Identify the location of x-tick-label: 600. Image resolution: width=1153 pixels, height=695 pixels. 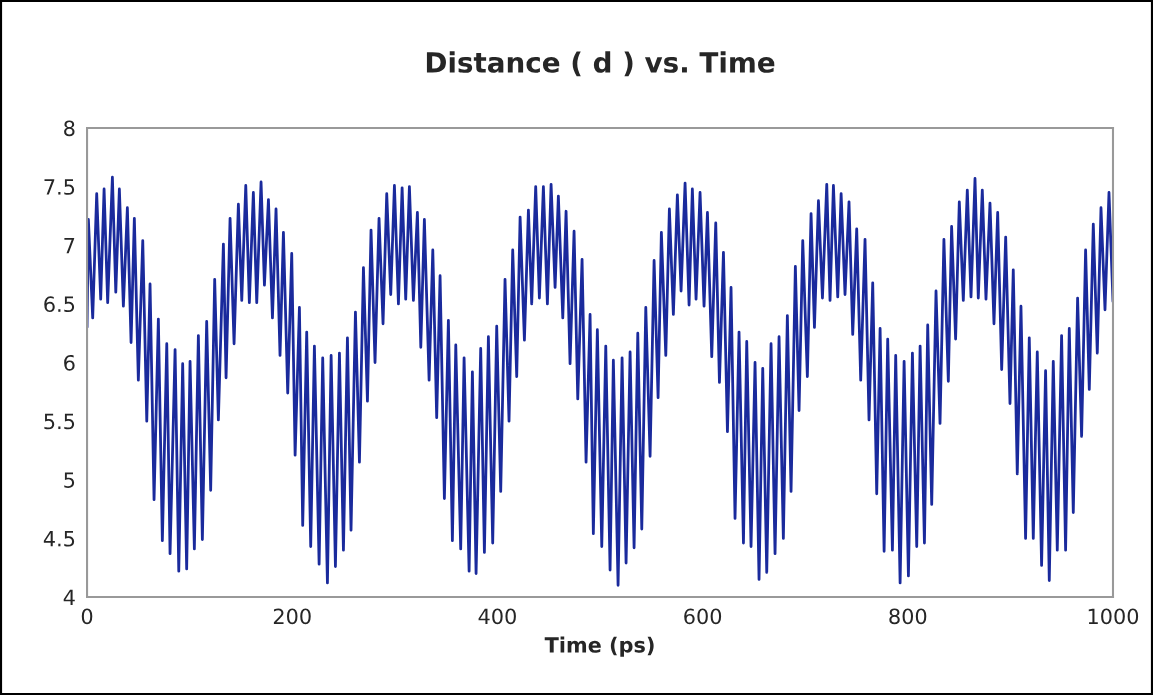
(703, 616).